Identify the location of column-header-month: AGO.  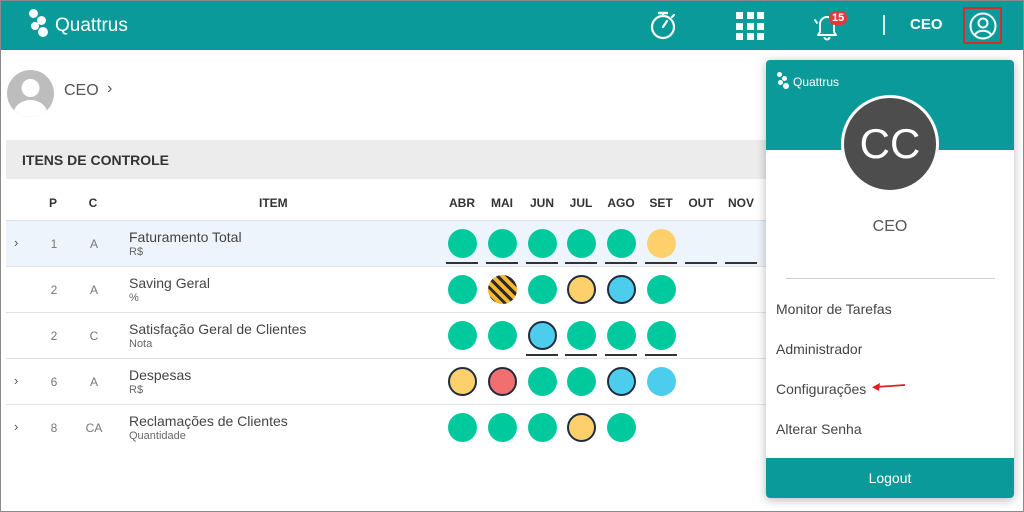
(621, 203).